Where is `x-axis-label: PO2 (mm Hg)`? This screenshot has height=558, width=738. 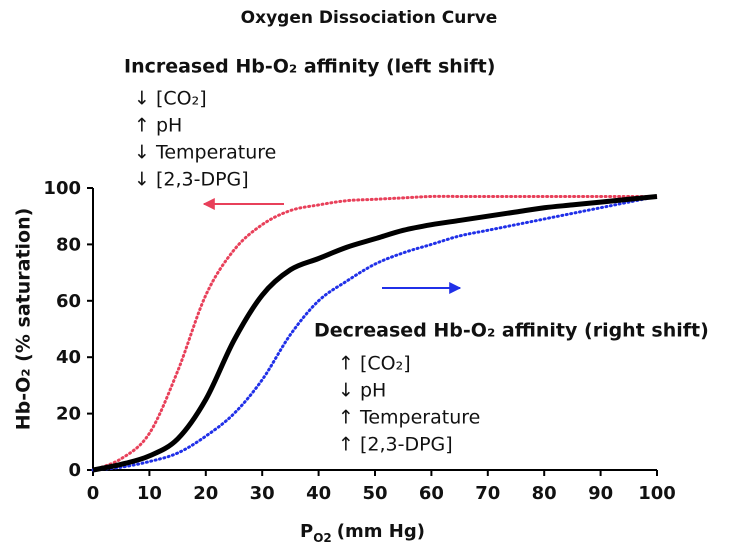 x-axis-label: PO2 (mm Hg) is located at coordinates (362, 533).